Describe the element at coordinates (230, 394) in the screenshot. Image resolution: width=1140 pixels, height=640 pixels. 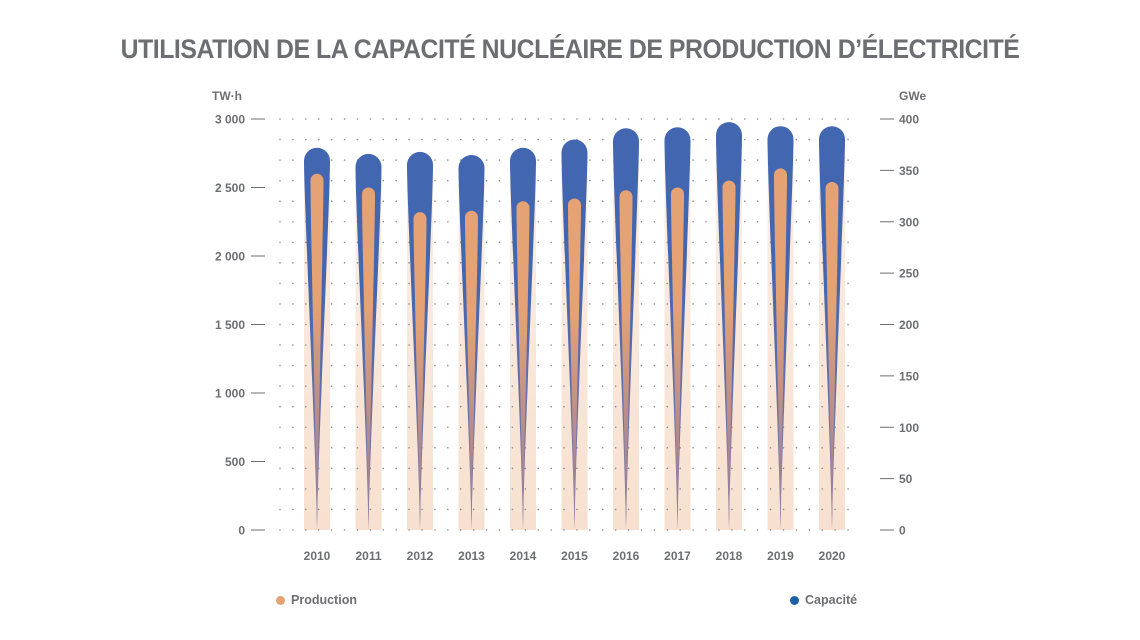
I see `left-tick-label: 1 000` at that location.